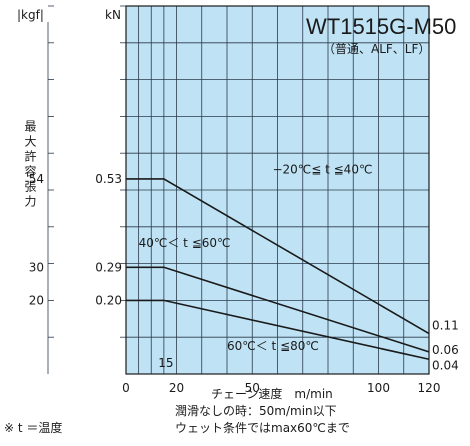 Image resolution: width=470 pixels, height=446 pixels. What do you see at coordinates (445, 350) in the screenshot?
I see `series-end-label: 0.06` at bounding box center [445, 350].